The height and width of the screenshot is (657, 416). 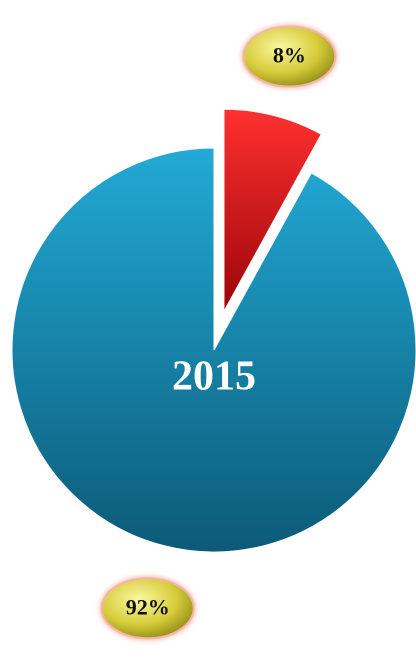 I want to click on chart-title: 2015, so click(x=214, y=377).